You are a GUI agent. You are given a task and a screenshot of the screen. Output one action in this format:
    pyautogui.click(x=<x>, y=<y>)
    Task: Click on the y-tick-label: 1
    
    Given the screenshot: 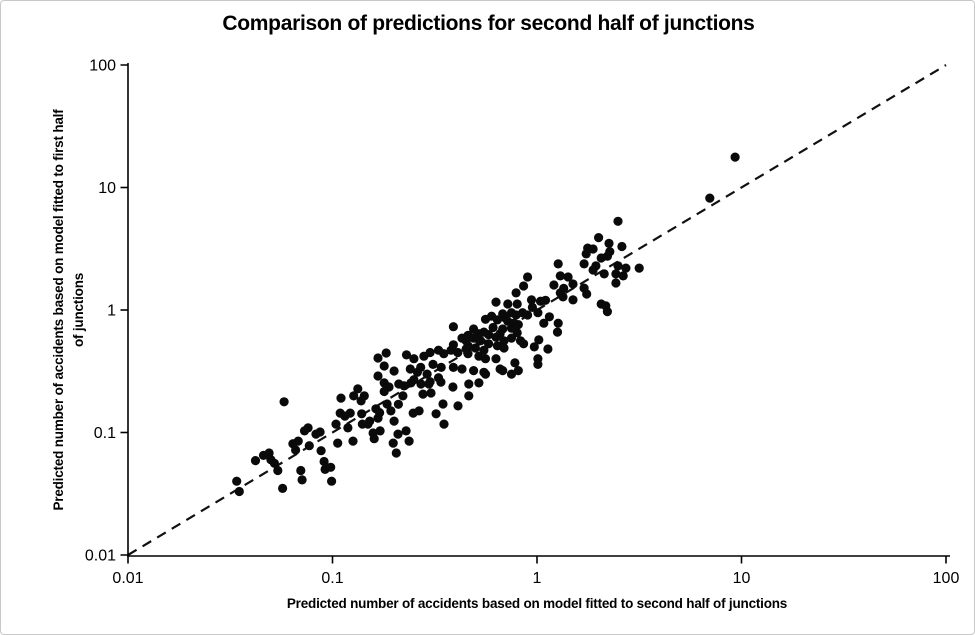 What is the action you would take?
    pyautogui.click(x=111, y=311)
    